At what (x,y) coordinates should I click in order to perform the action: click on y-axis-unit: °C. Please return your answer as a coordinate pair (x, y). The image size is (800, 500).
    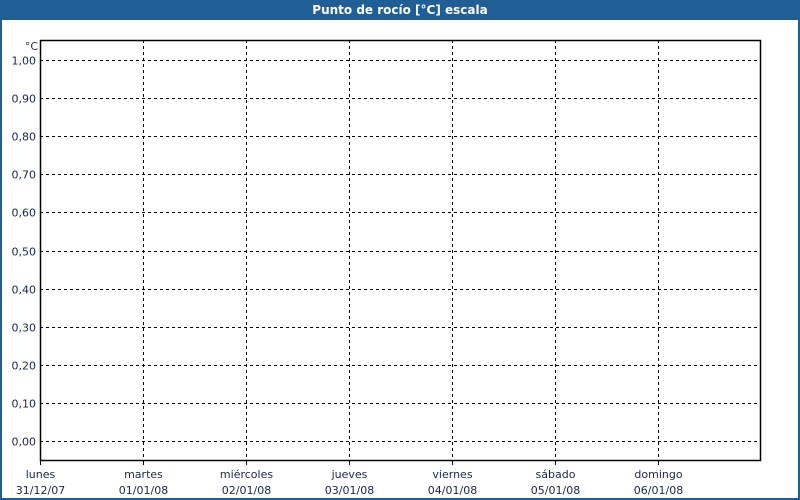
    Looking at the image, I should click on (32, 46).